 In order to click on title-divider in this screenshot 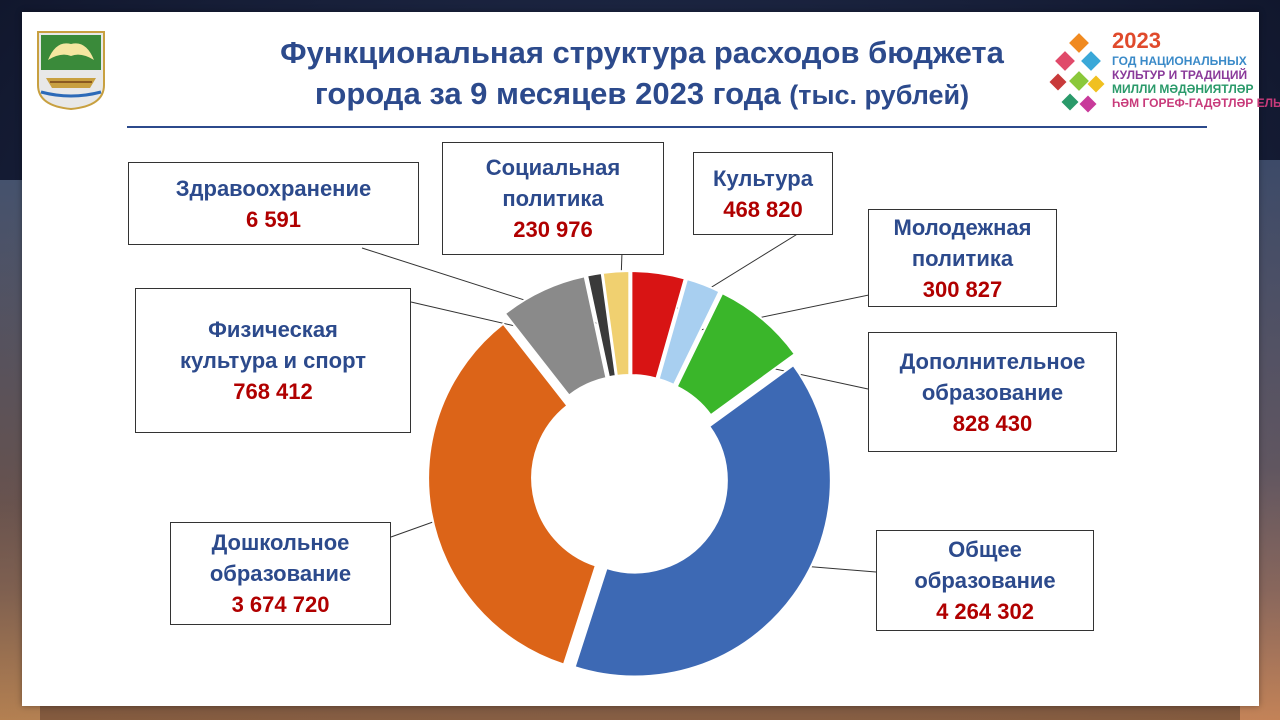, I will do `click(667, 127)`.